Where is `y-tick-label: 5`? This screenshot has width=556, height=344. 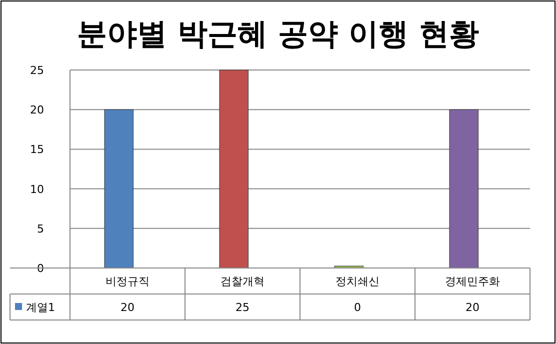 y-tick-label: 5 is located at coordinates (40, 229).